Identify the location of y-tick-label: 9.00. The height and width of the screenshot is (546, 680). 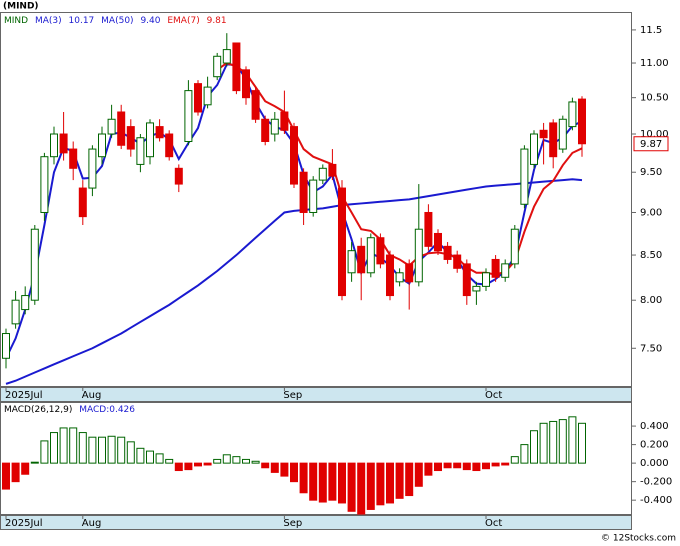
(651, 212).